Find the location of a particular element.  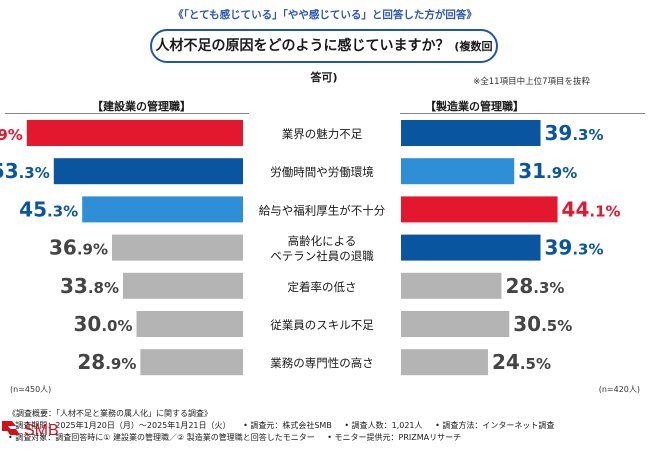

question-text: 人材不足の原因をどのように感じていますか？ is located at coordinates (302, 46).